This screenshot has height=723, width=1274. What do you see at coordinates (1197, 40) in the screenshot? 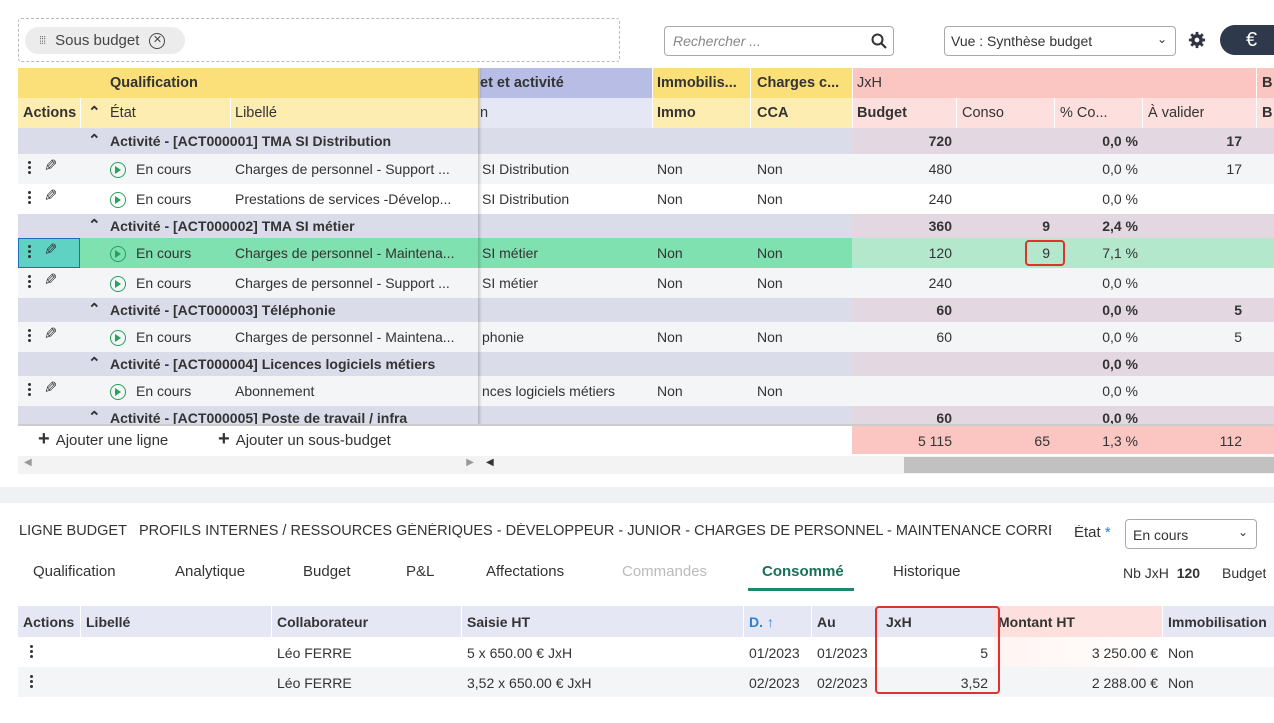
I see `gear-icon` at bounding box center [1197, 40].